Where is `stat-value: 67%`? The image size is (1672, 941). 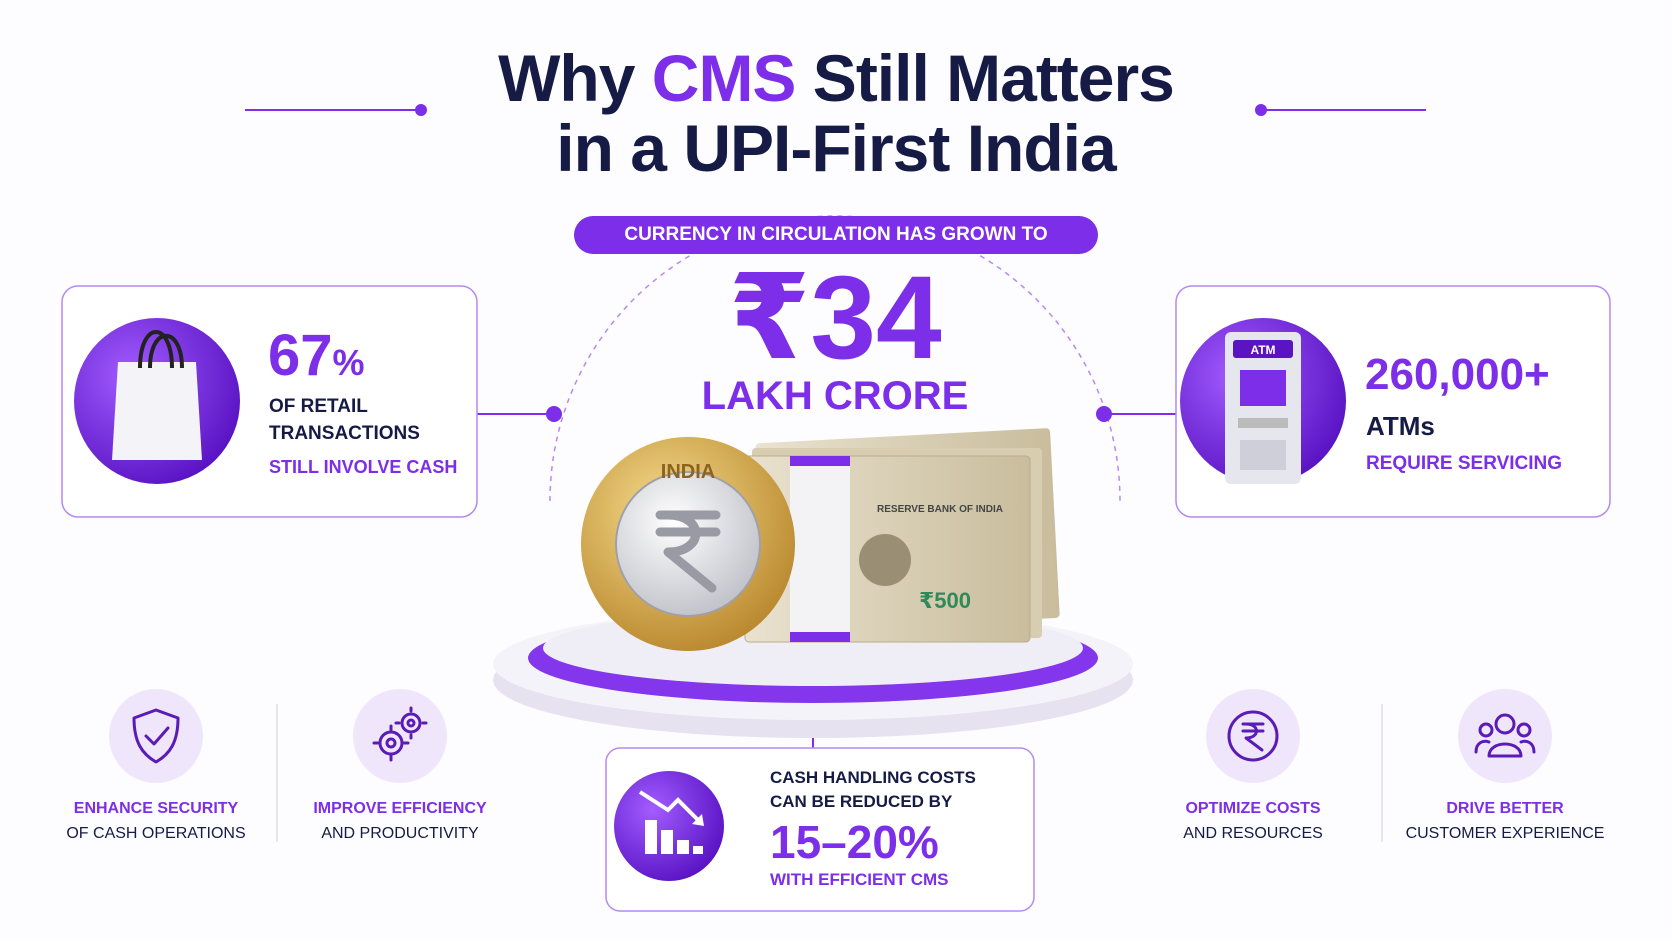
stat-value: 67% is located at coordinates (316, 355).